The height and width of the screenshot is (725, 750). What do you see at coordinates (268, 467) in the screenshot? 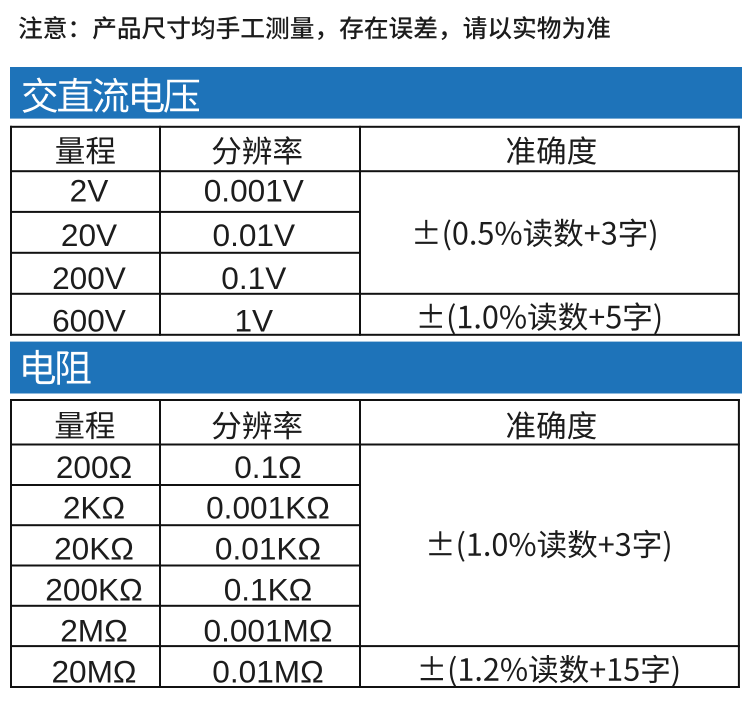
I see `svg-text: 0.1Ω` at bounding box center [268, 467].